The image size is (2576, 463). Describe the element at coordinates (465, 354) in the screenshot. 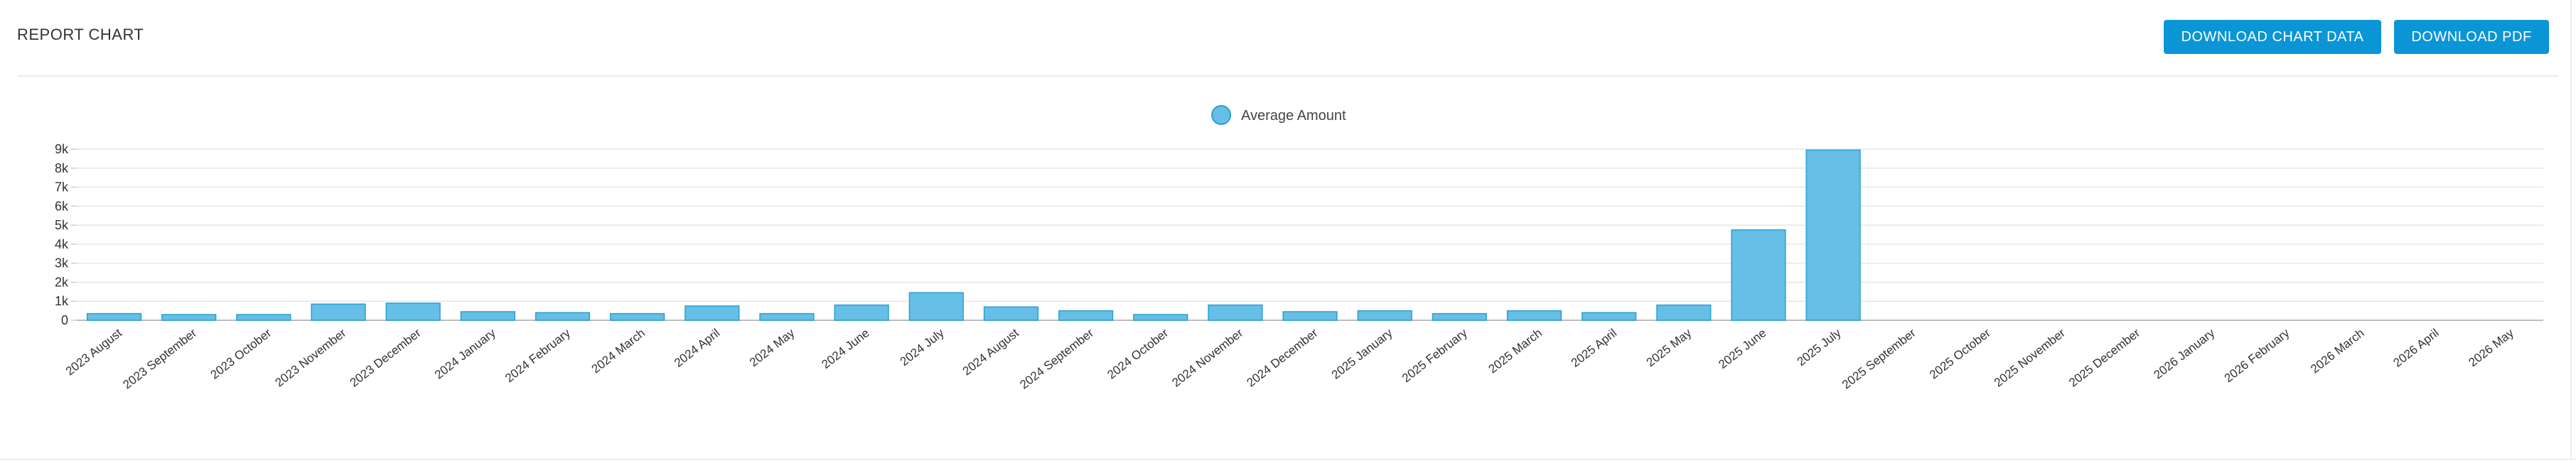

I see `x-tick-label: 2024 January` at that location.